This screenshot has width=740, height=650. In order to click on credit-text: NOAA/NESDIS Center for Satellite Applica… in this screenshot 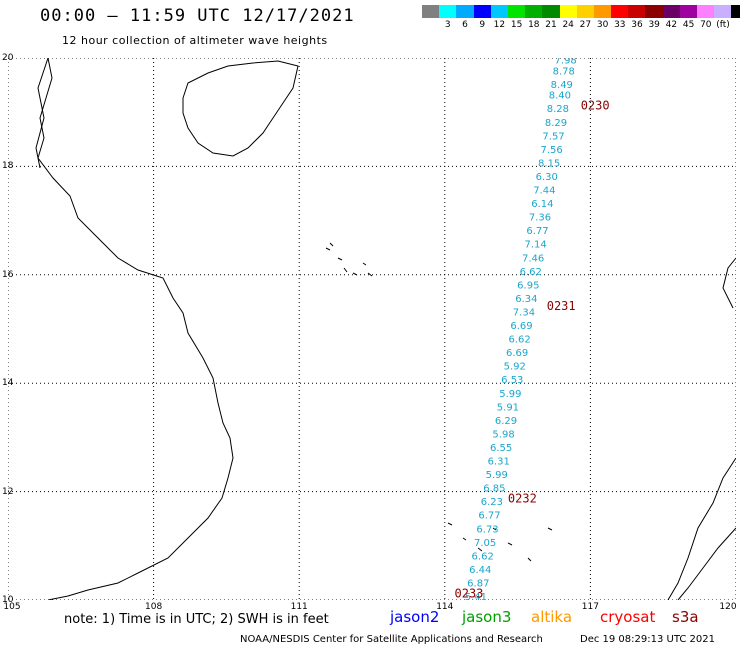, I will do `click(391, 639)`.